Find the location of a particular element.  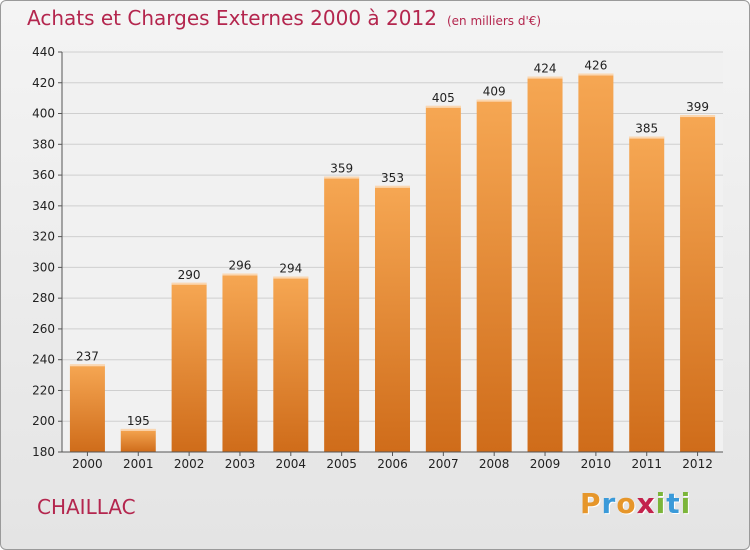

x-tick-label: 2001 is located at coordinates (138, 464).